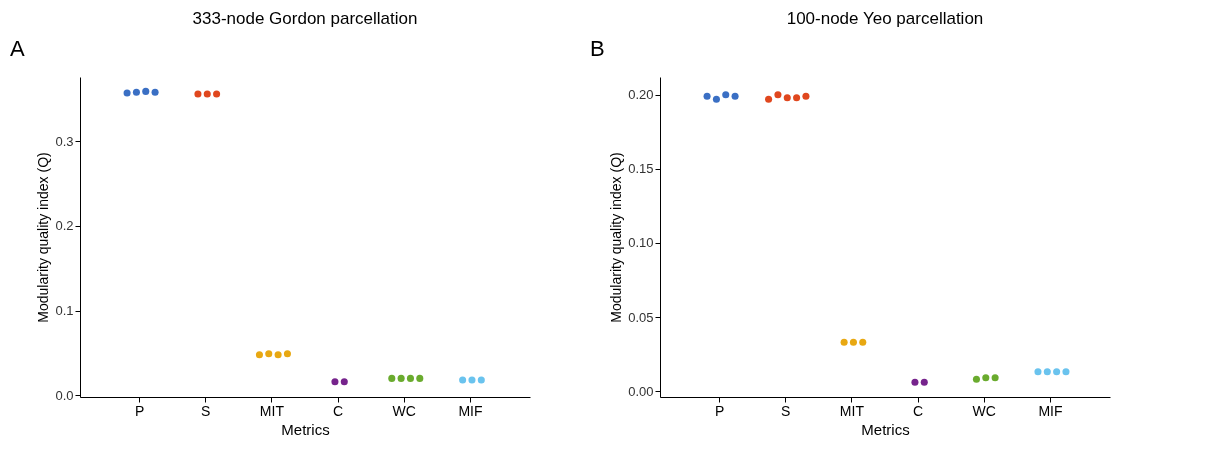  I want to click on y-tick-label: 0.15, so click(641, 169).